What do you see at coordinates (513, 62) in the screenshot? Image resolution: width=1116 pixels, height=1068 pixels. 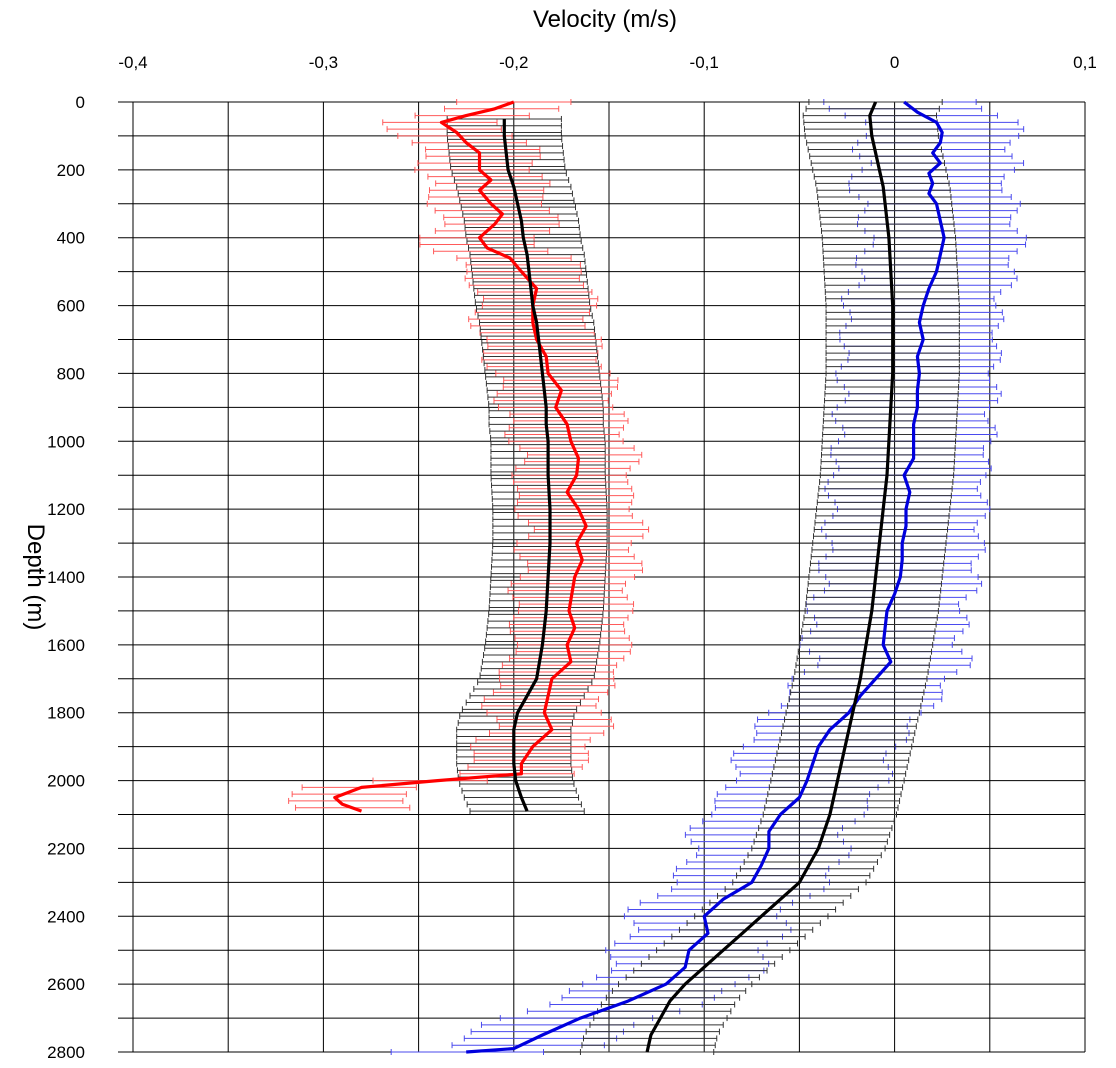 I see `x-tick-label: -0,2` at bounding box center [513, 62].